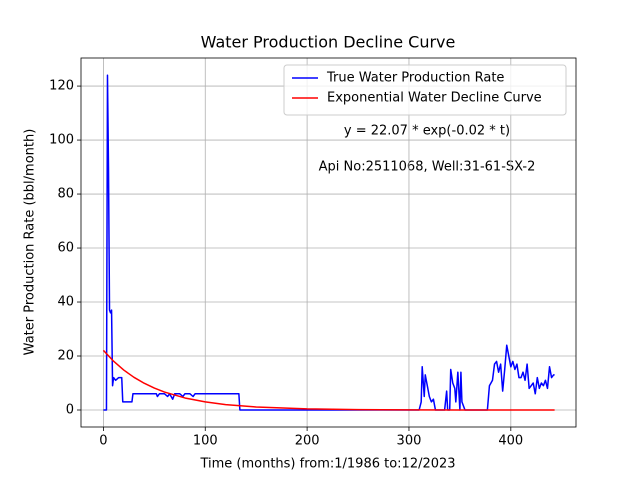 The height and width of the screenshot is (480, 640). What do you see at coordinates (425, 90) in the screenshot?
I see `legend` at bounding box center [425, 90].